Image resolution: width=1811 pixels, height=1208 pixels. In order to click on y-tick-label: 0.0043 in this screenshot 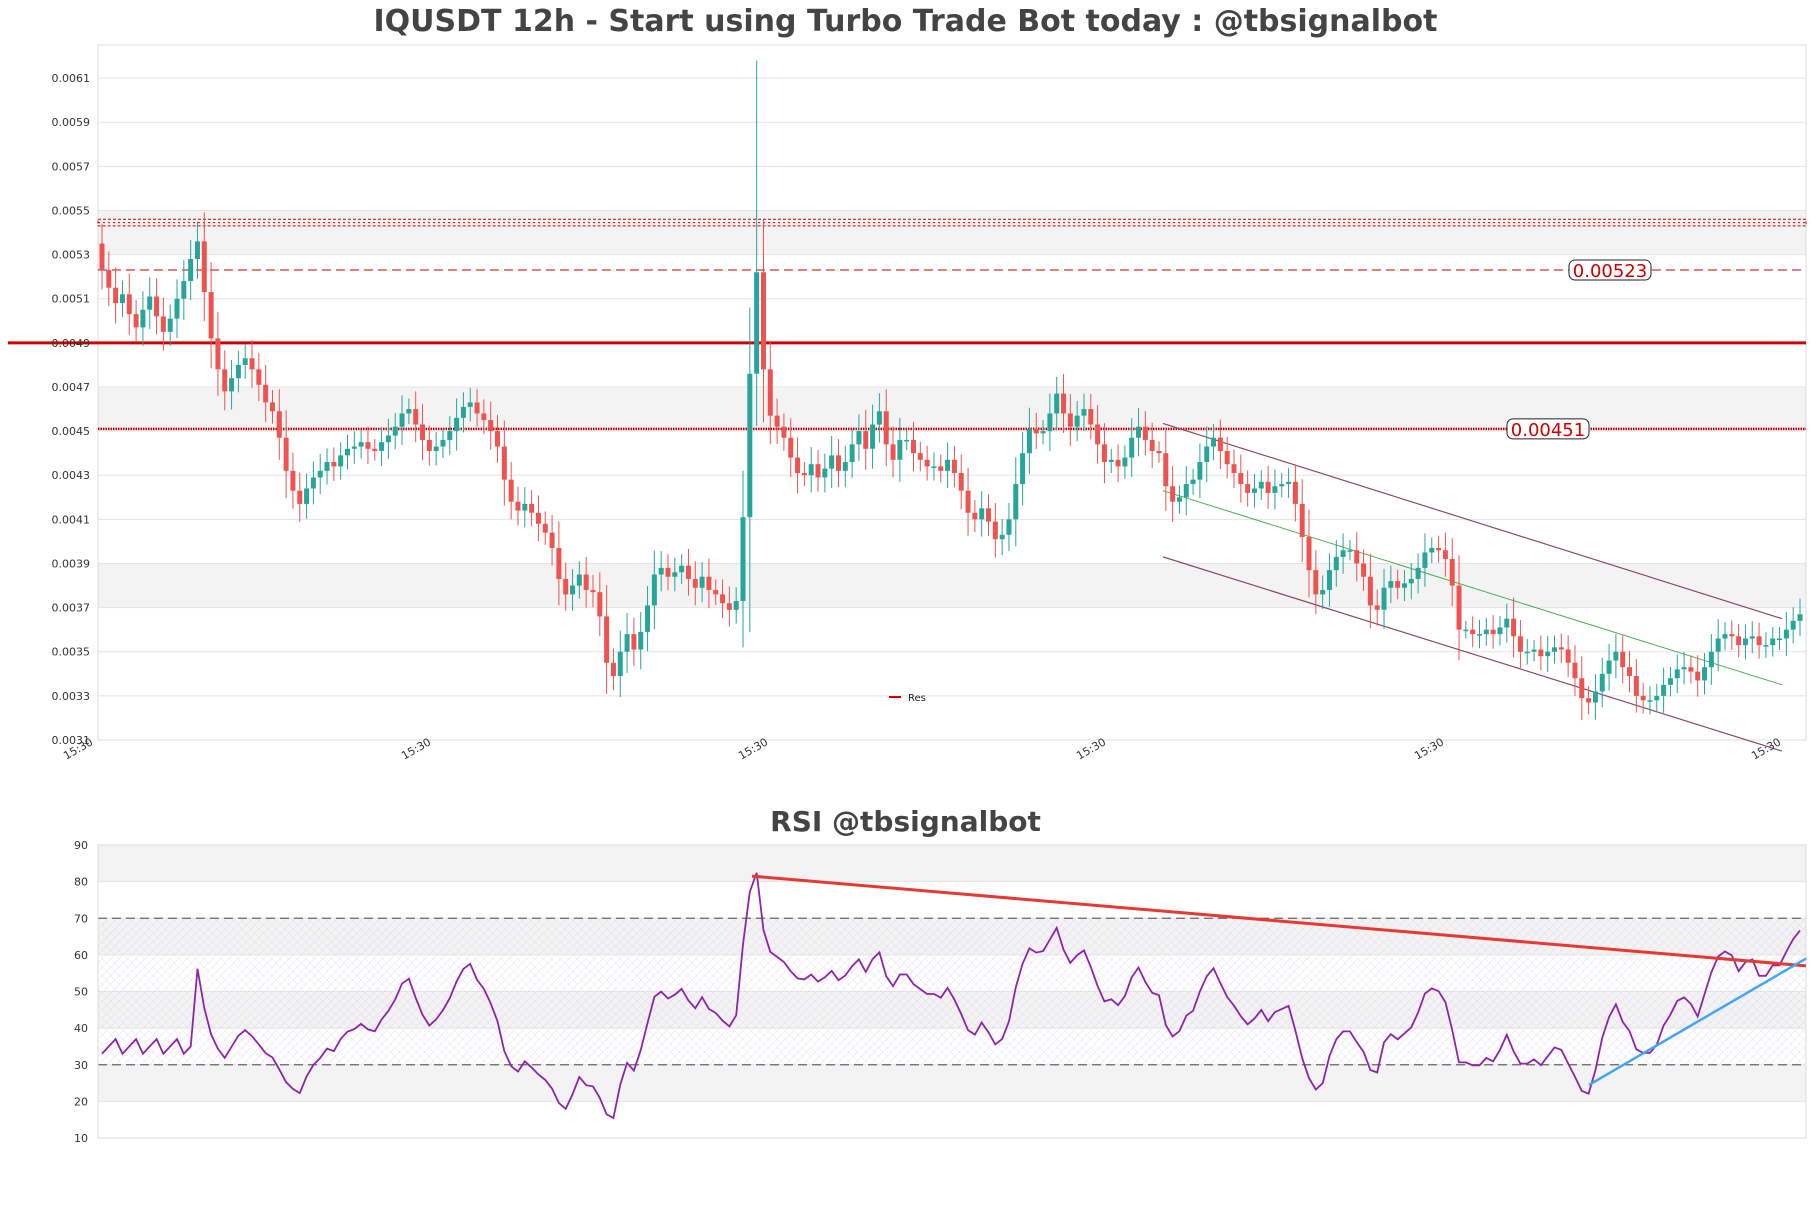, I will do `click(71, 475)`.